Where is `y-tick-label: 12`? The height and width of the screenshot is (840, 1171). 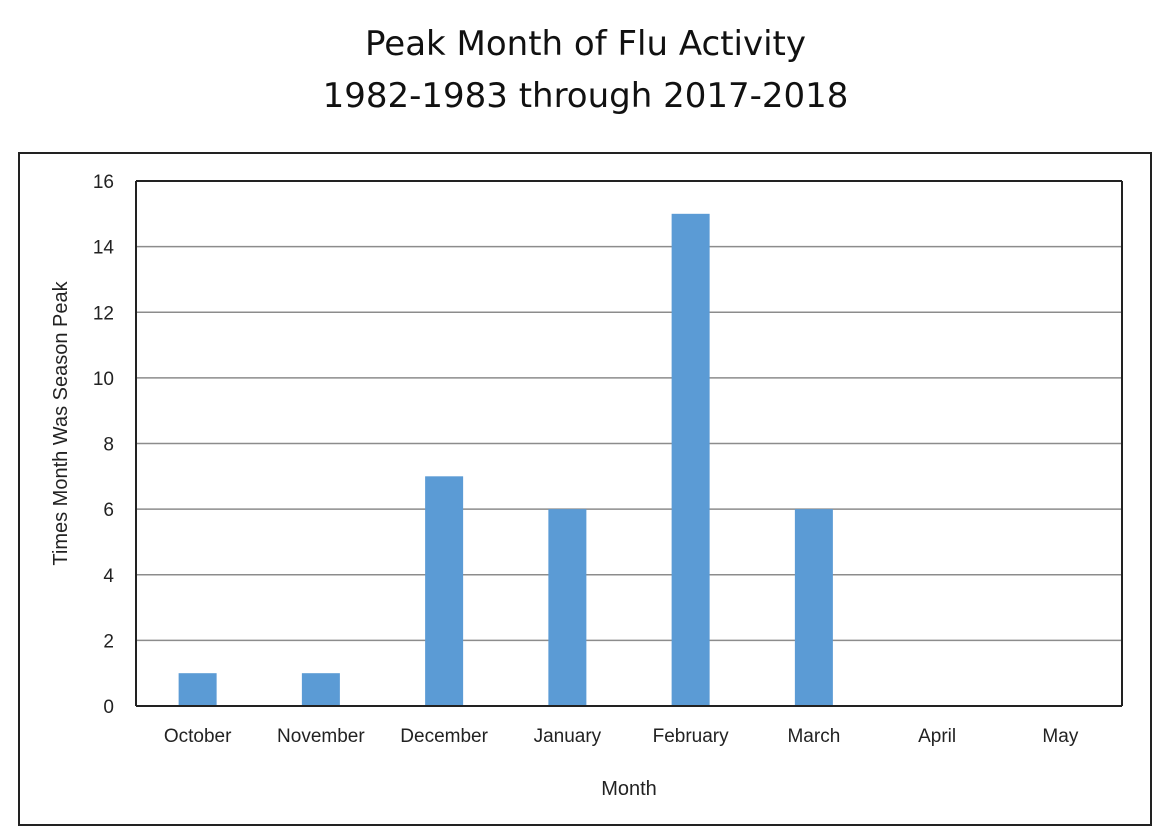 y-tick-label: 12 is located at coordinates (103, 313).